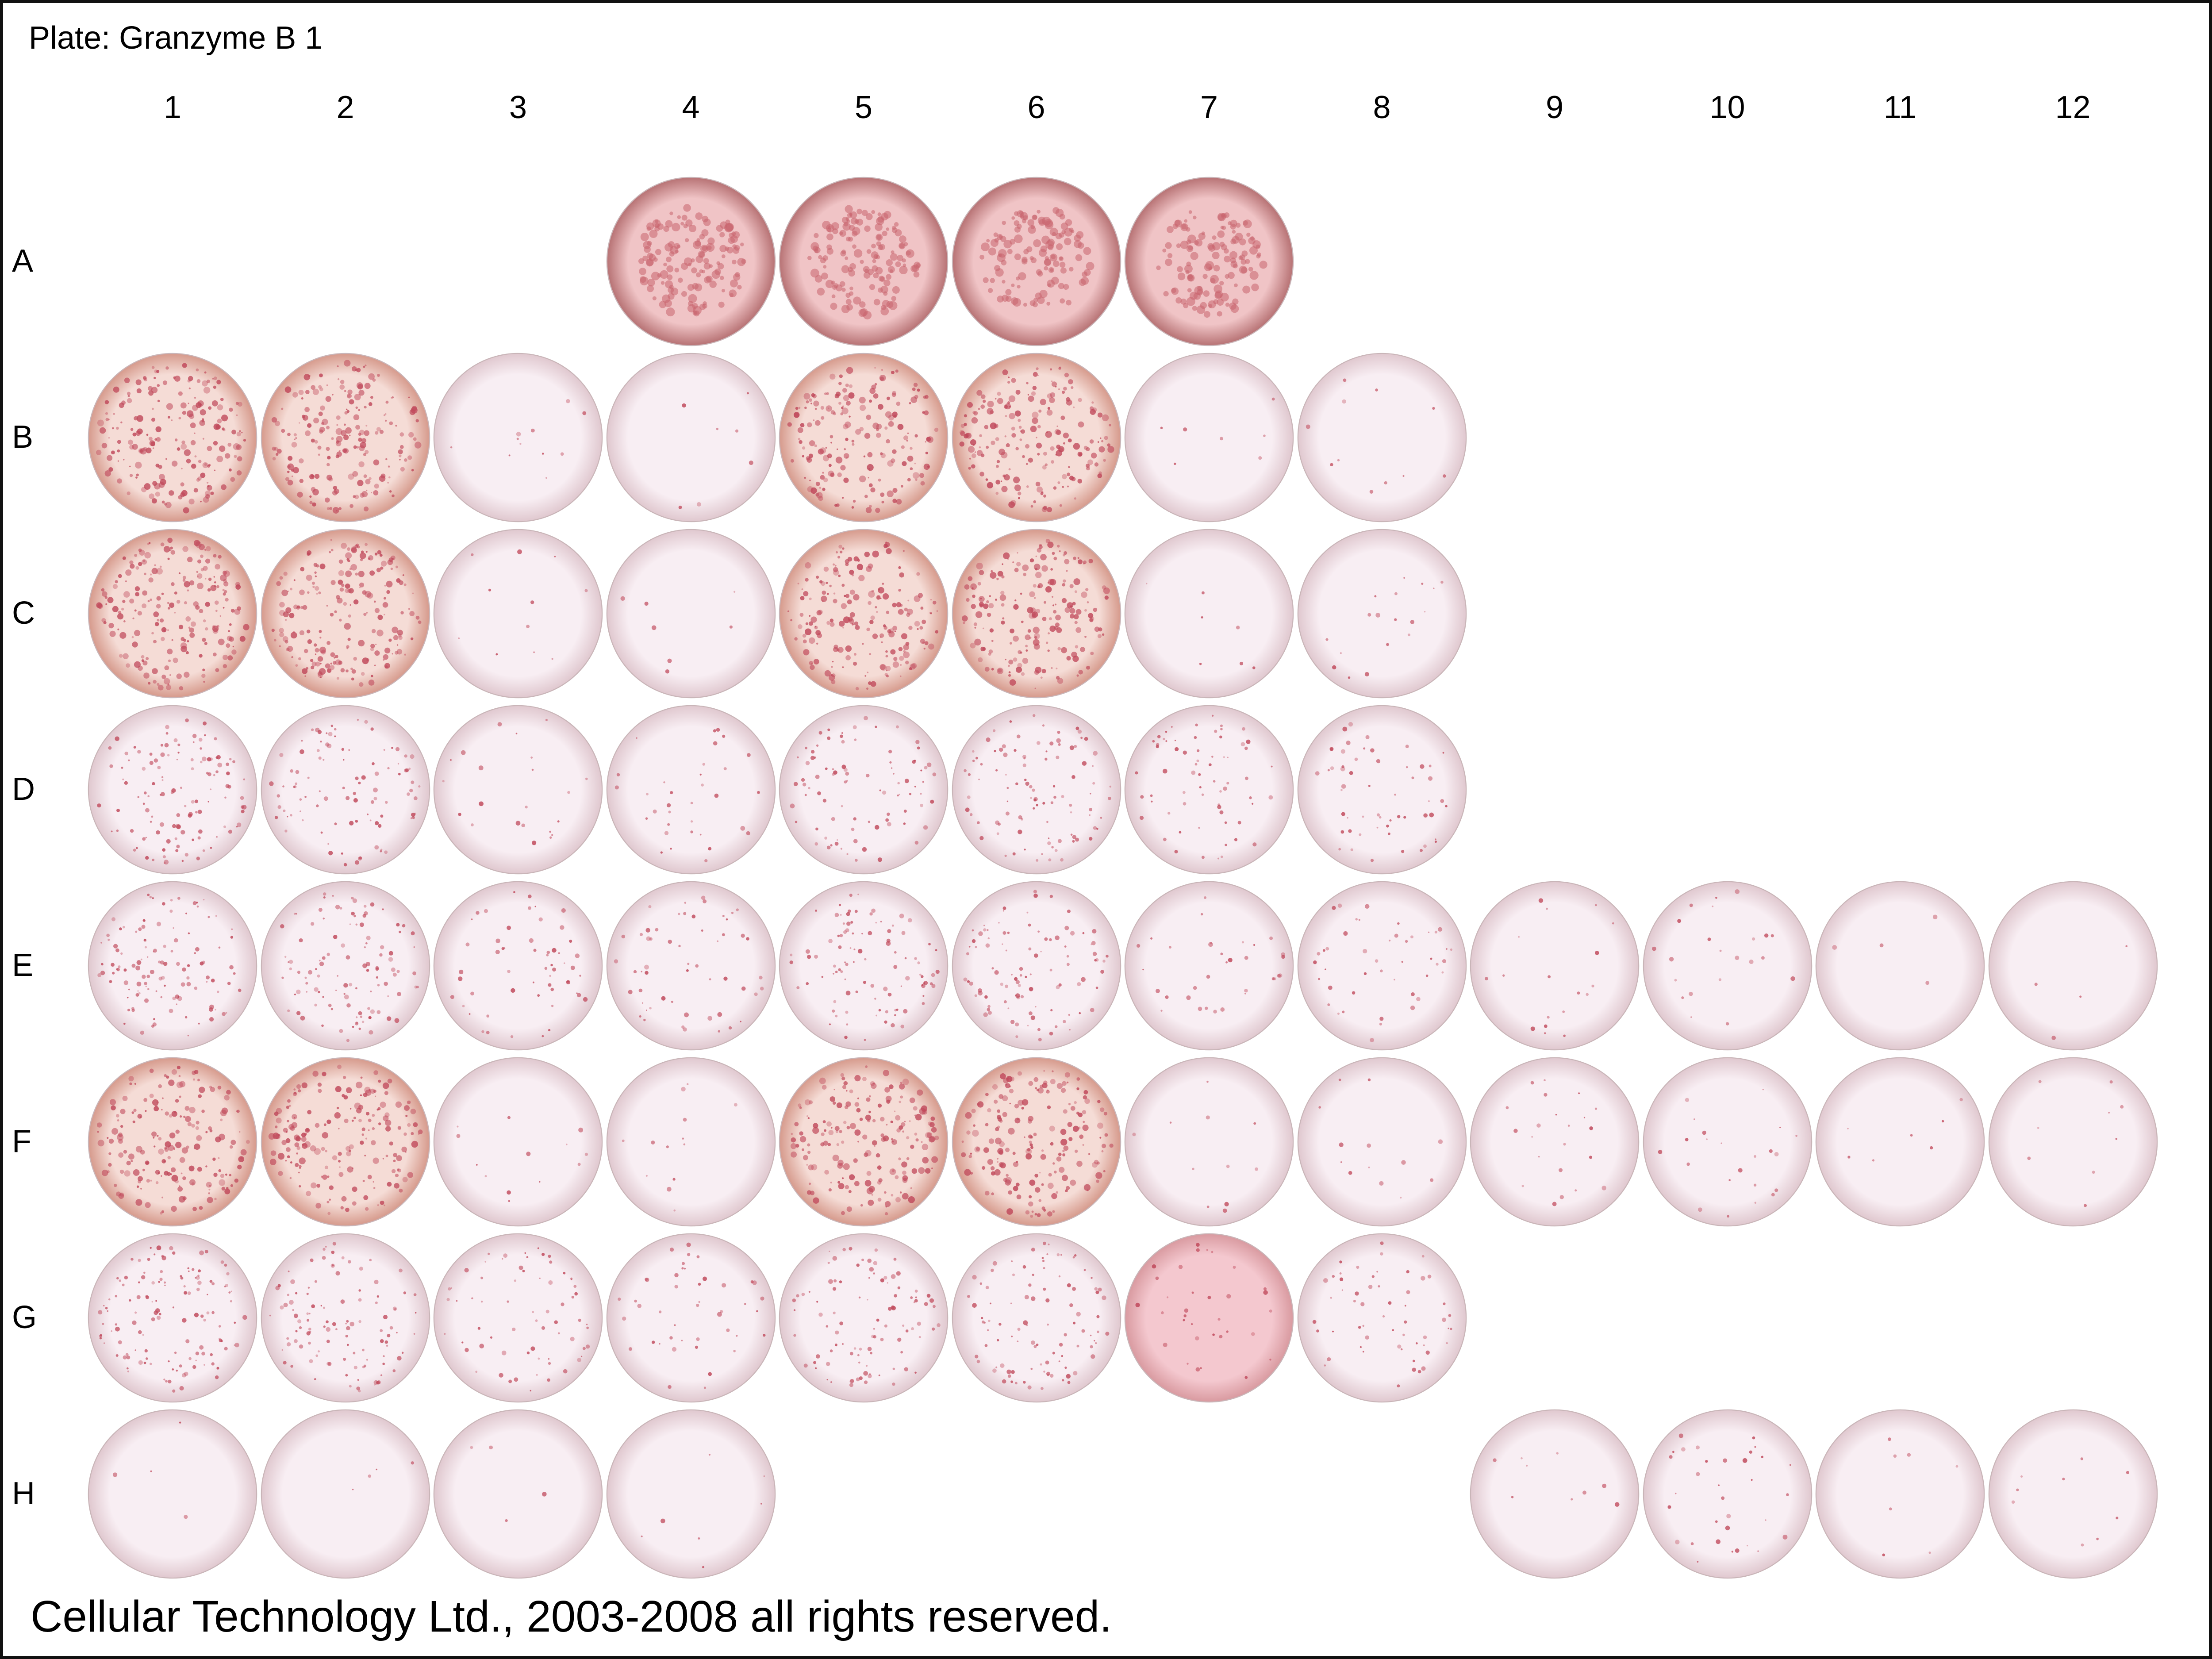 This screenshot has width=2212, height=1659. Describe the element at coordinates (1728, 1142) in the screenshot. I see `well-F10` at that location.